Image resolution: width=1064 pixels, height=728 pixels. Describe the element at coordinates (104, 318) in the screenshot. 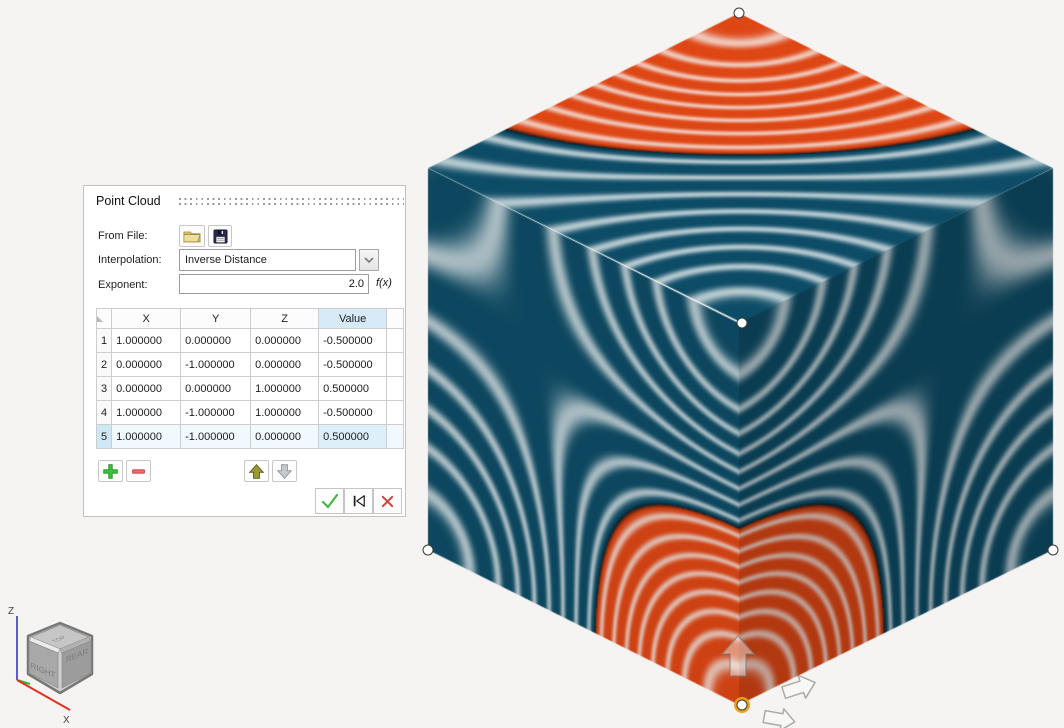

I see `corner-cell` at that location.